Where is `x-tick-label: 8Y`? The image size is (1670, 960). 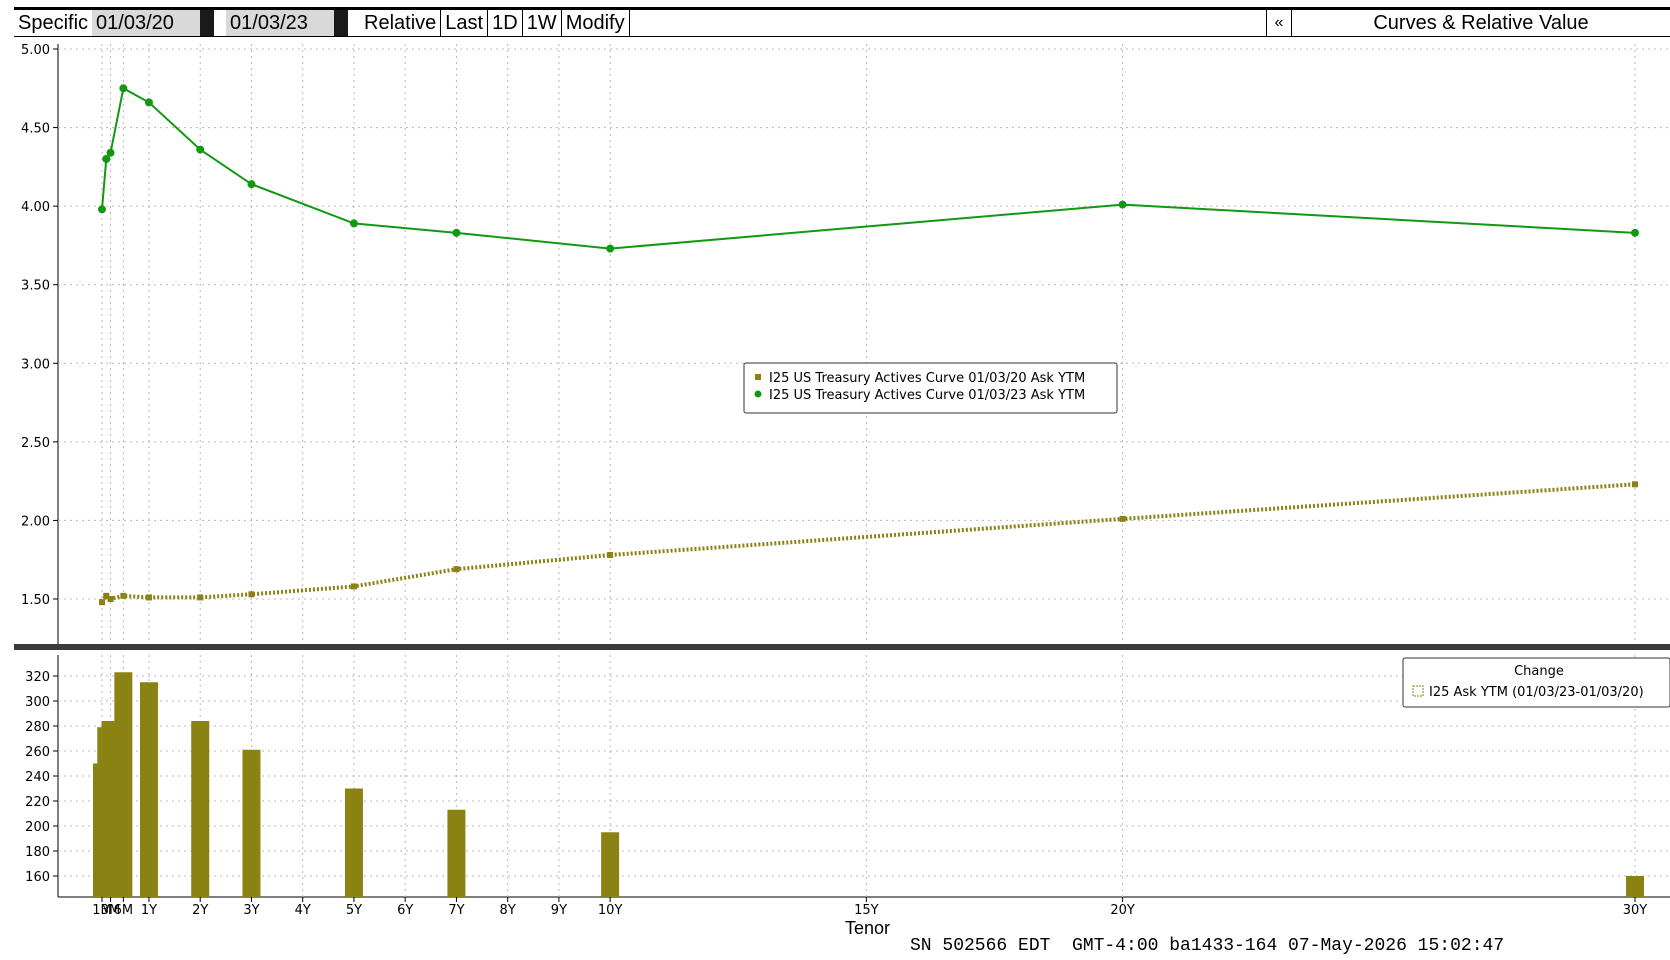
x-tick-label: 8Y is located at coordinates (508, 910).